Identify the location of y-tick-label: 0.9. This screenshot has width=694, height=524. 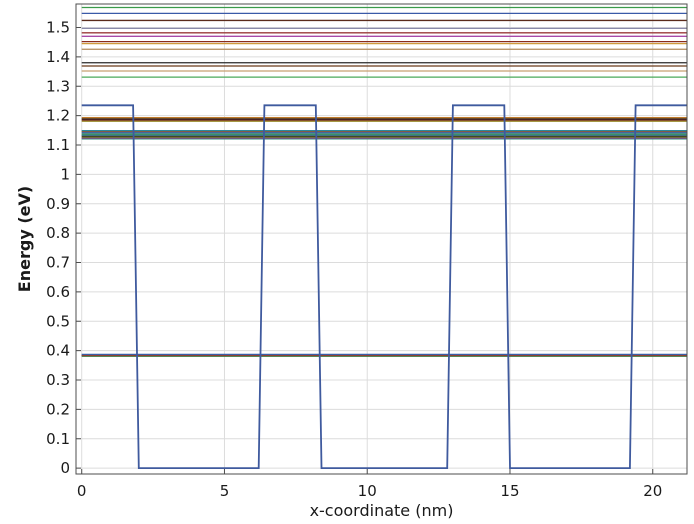
(58, 204).